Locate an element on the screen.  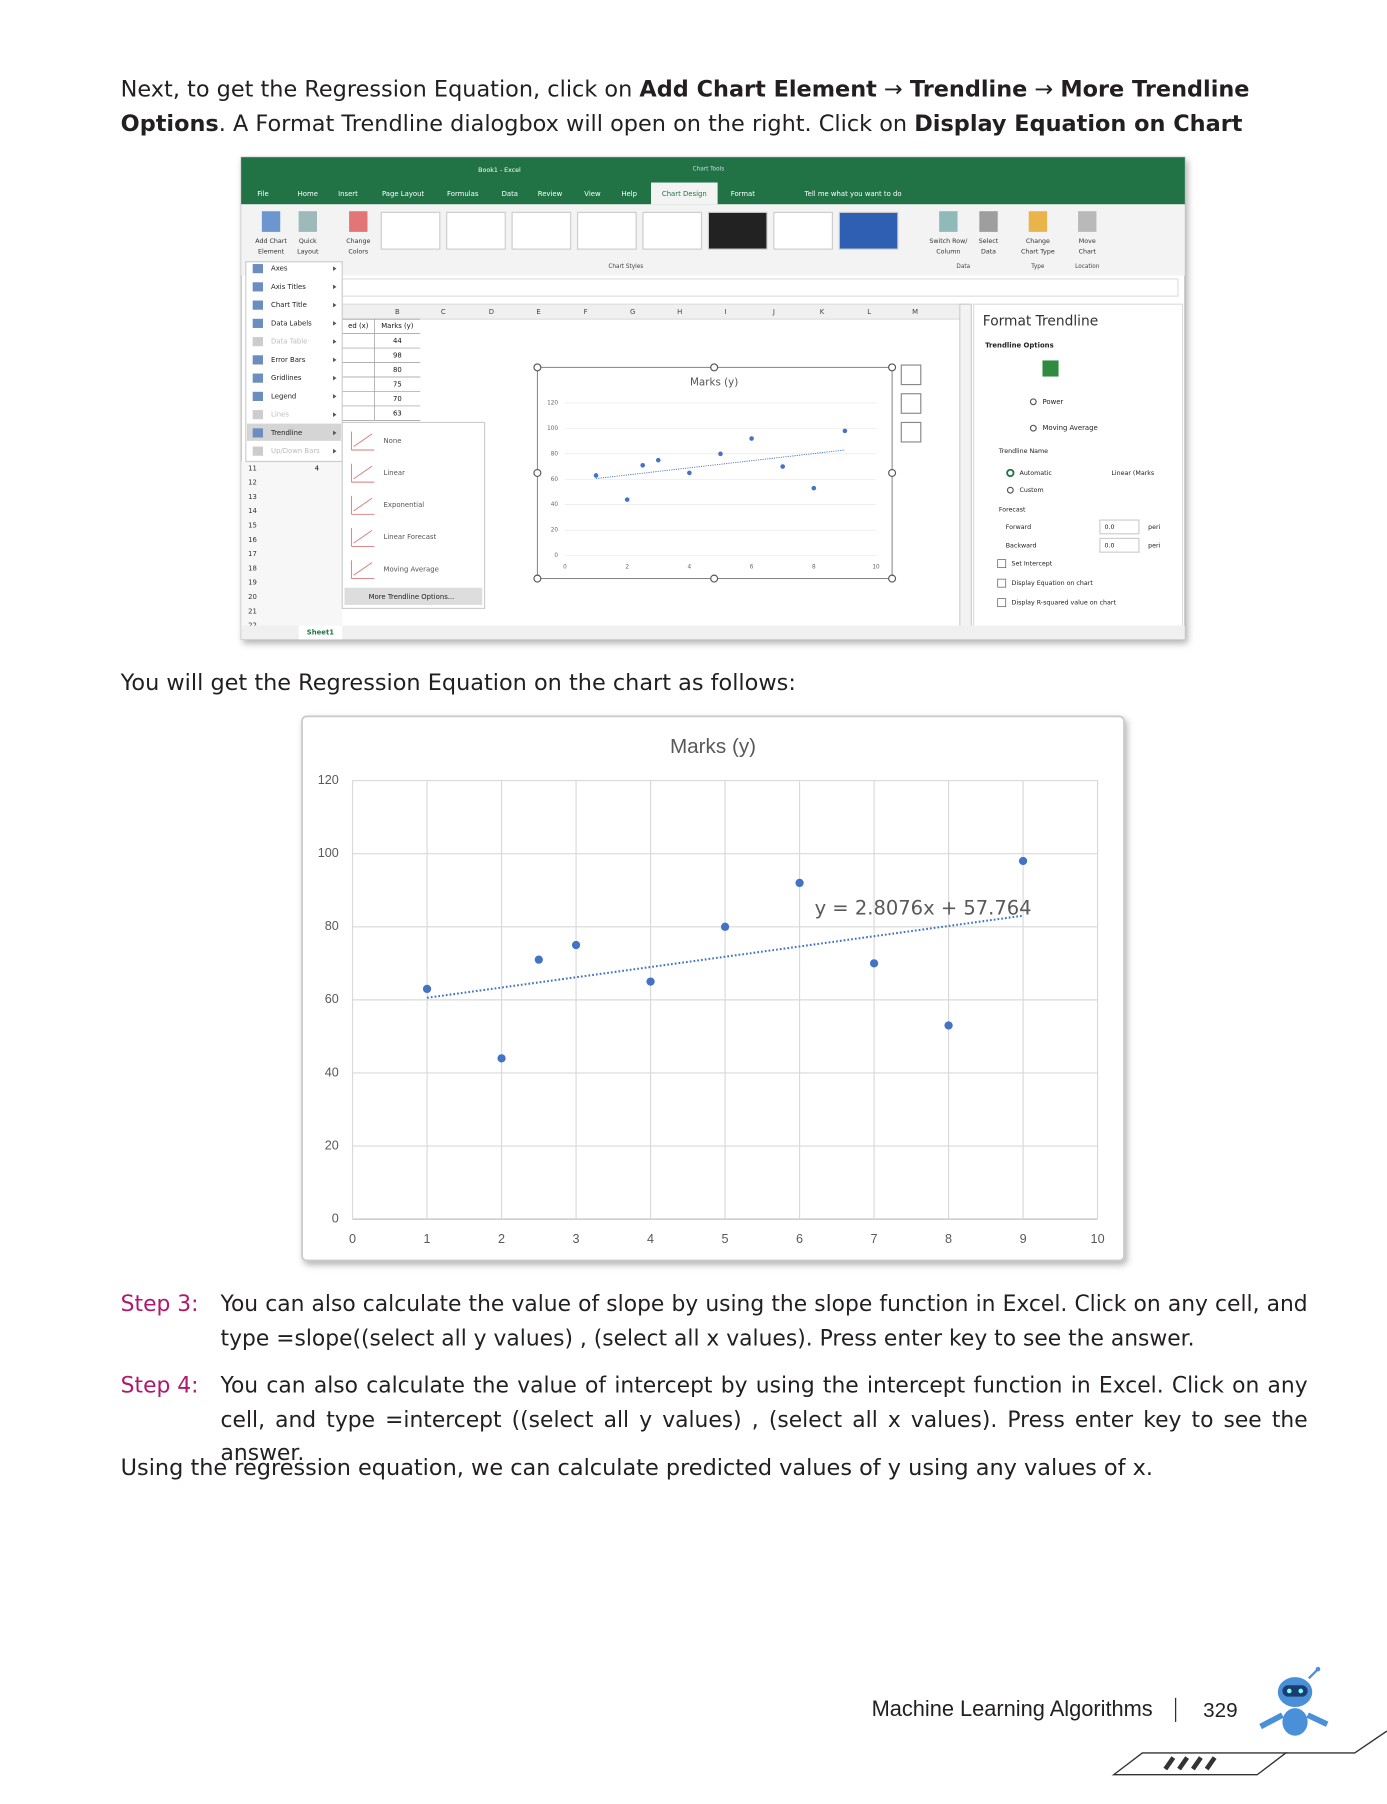
mini-y-tick-label: 100 is located at coordinates (552, 429).